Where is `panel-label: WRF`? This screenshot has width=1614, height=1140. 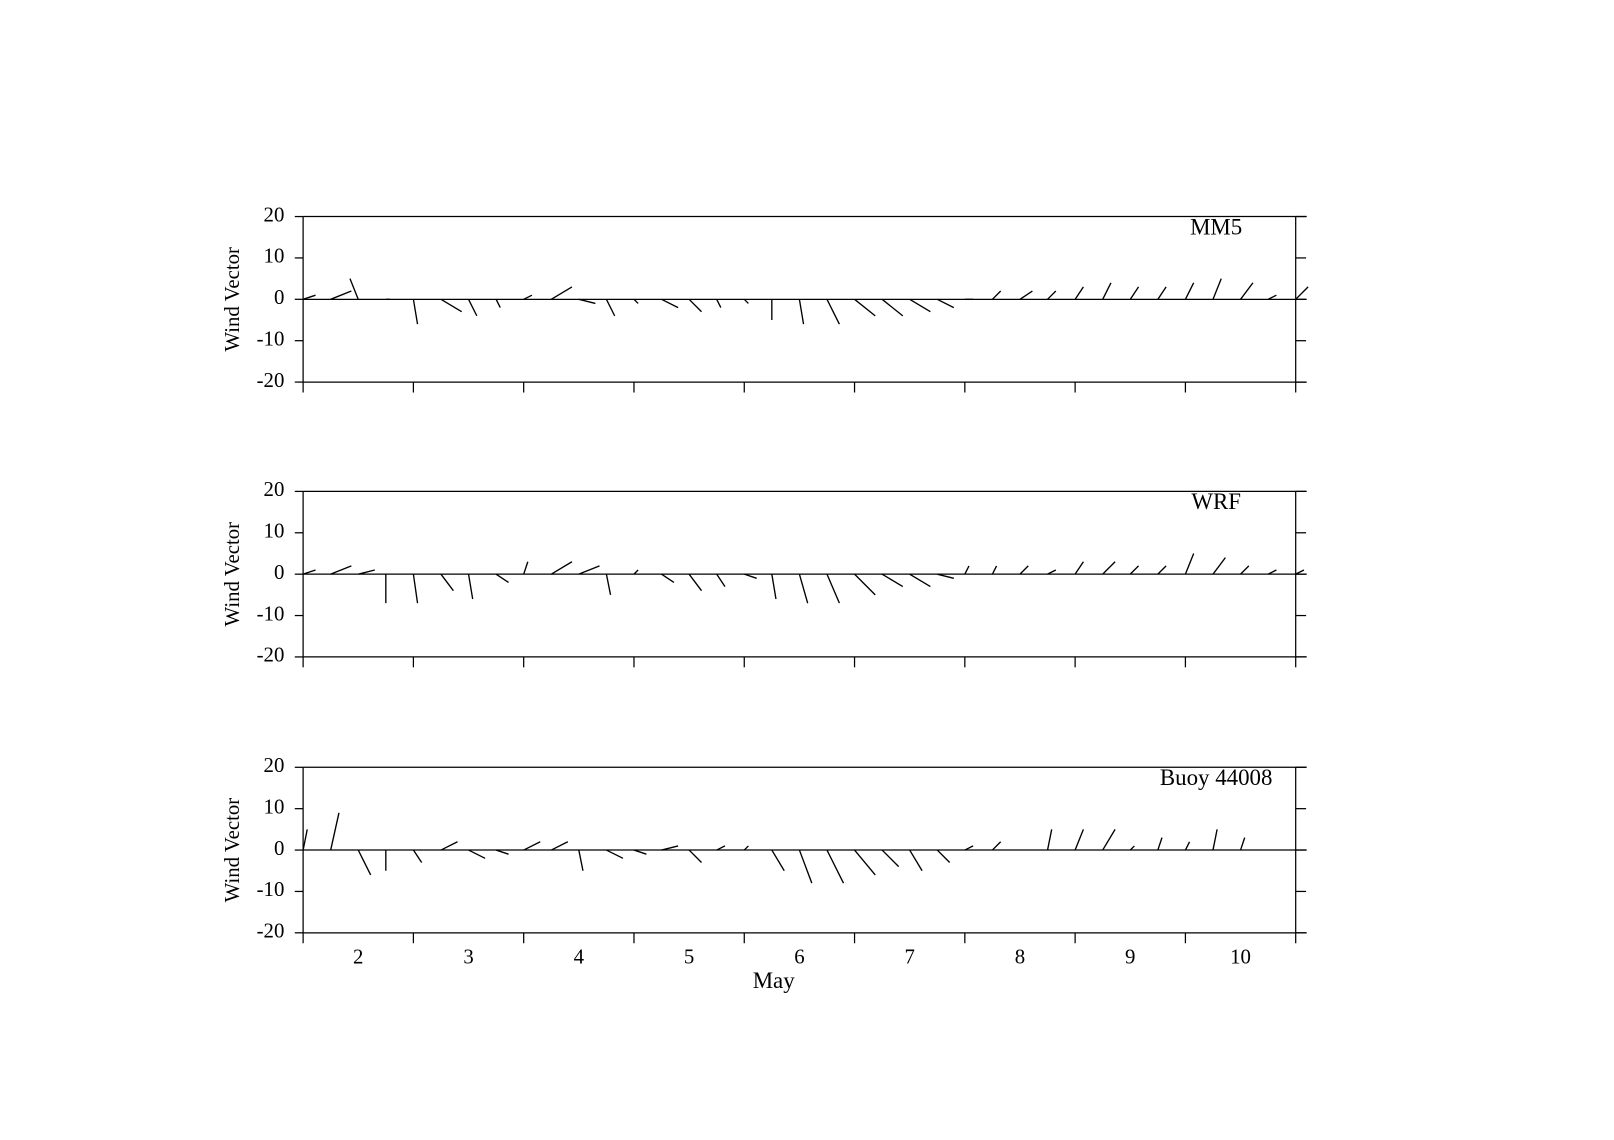
panel-label: WRF is located at coordinates (1216, 501).